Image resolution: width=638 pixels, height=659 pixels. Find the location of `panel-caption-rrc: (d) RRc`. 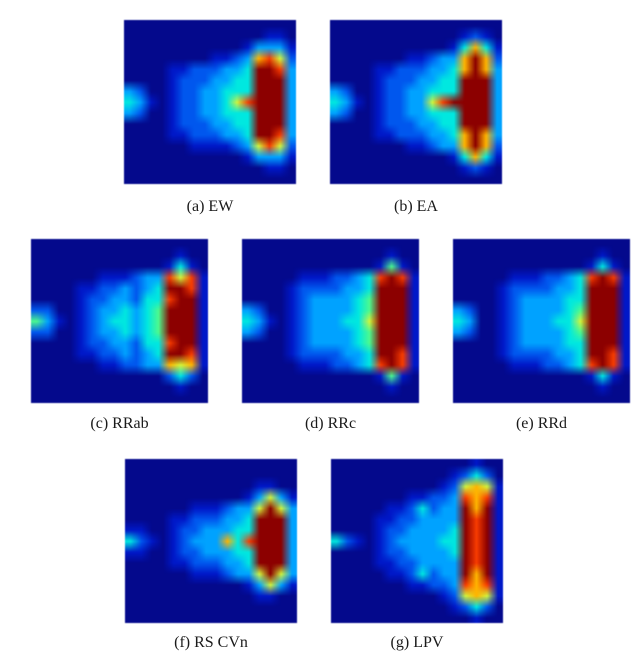

panel-caption-rrc: (d) RRc is located at coordinates (330, 423).